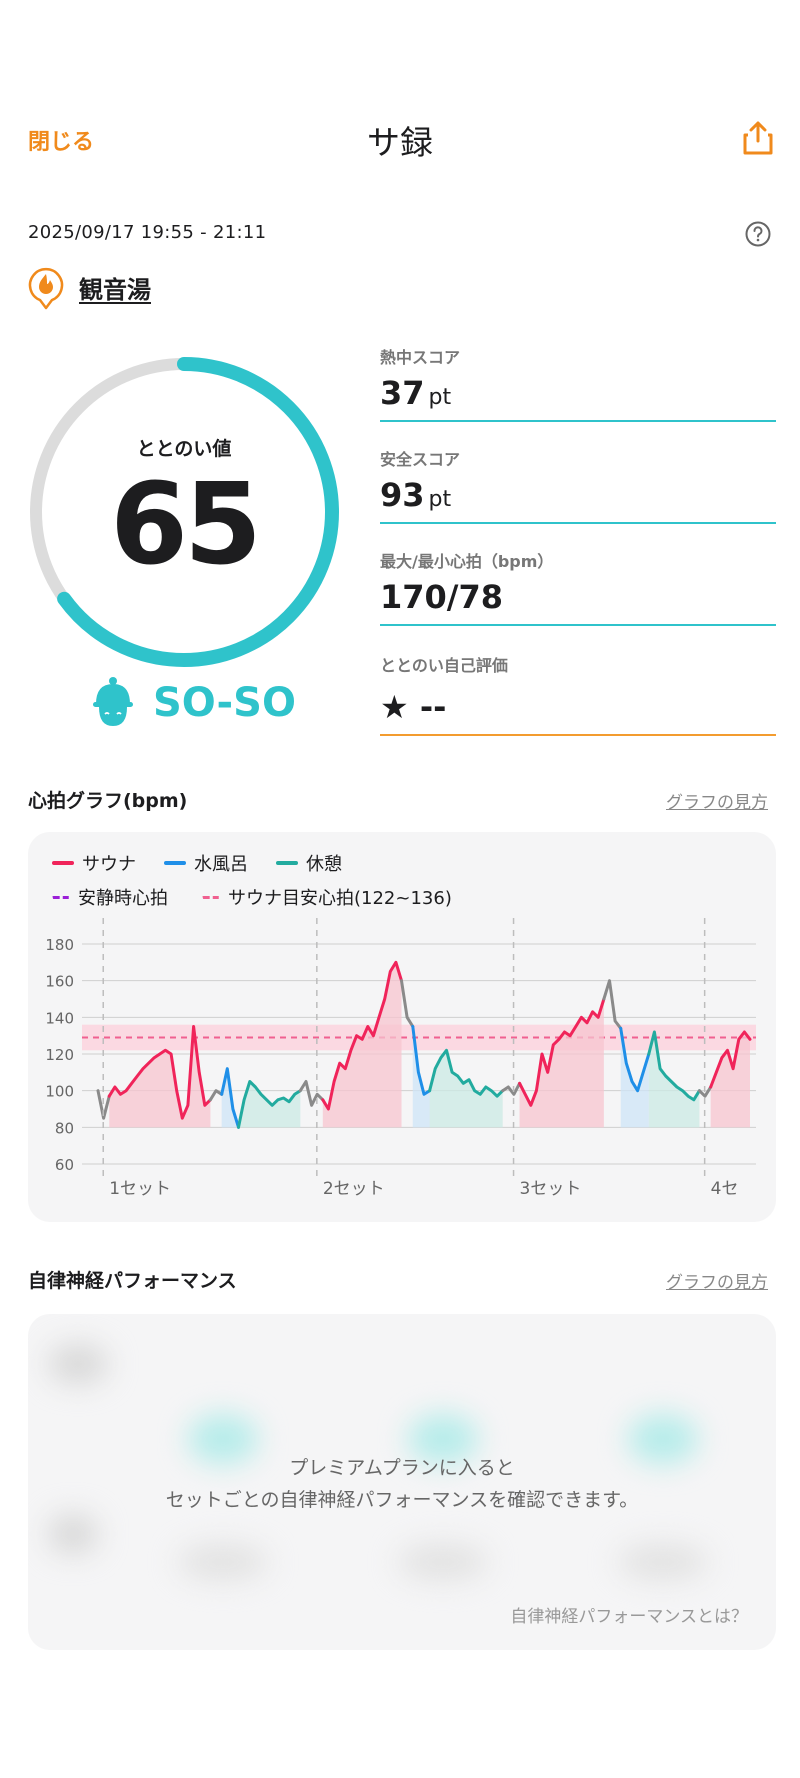 This screenshot has width=800, height=1778. Describe the element at coordinates (64, 1128) in the screenshot. I see `y-tick-label: 80` at that location.